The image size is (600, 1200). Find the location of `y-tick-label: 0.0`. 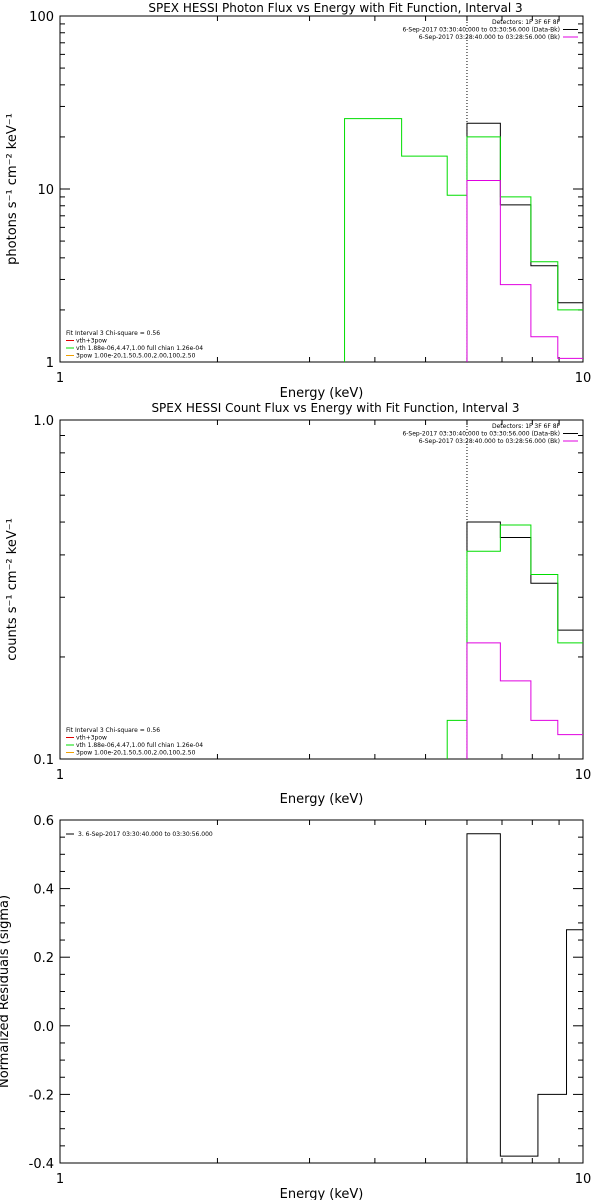

y-tick-label: 0.0 is located at coordinates (43, 1027).